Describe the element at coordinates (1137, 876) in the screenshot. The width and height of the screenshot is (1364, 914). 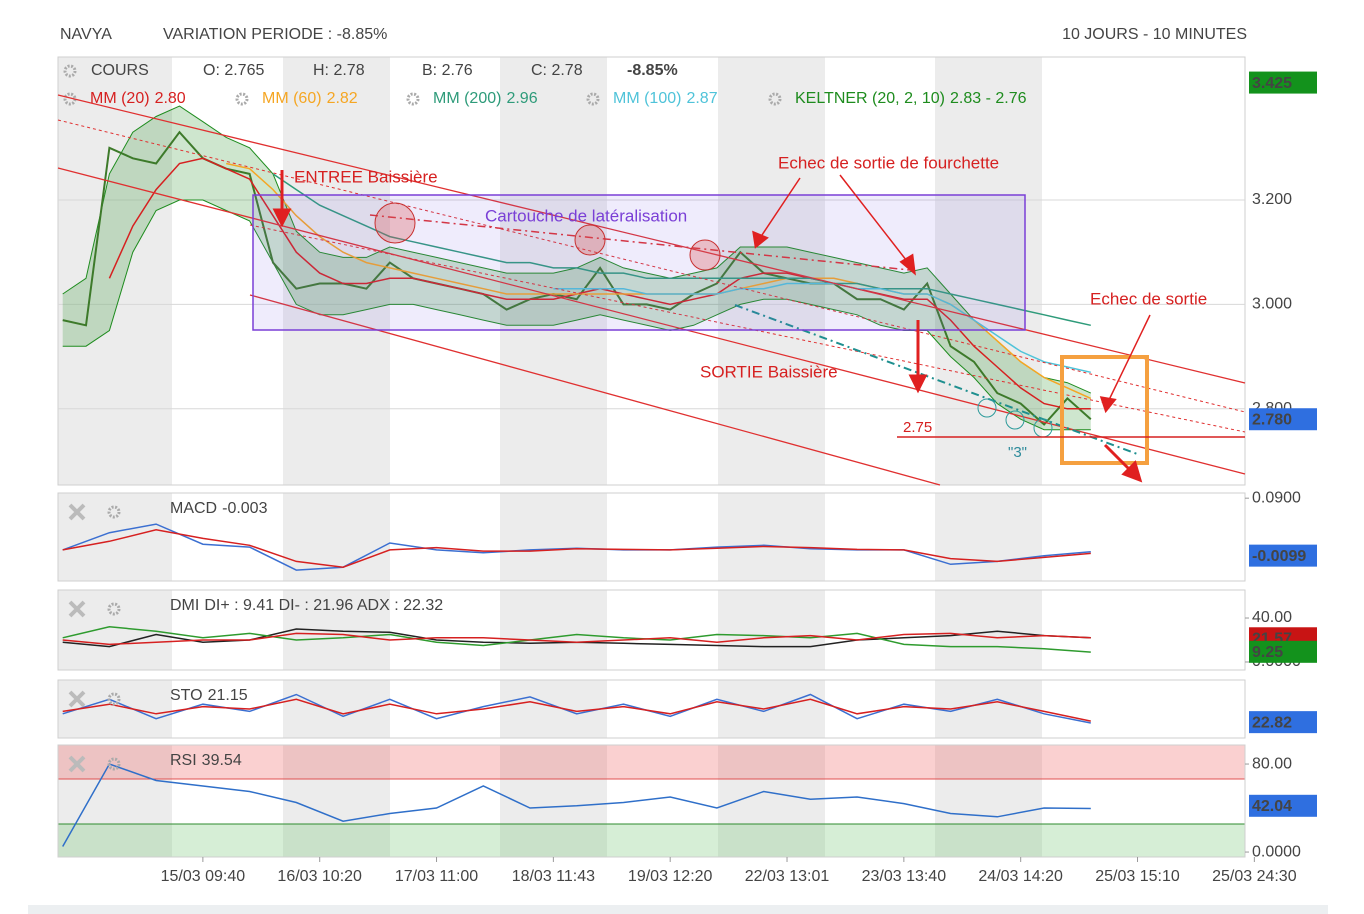
I see `x-tick-label: 25/03 15:10` at that location.